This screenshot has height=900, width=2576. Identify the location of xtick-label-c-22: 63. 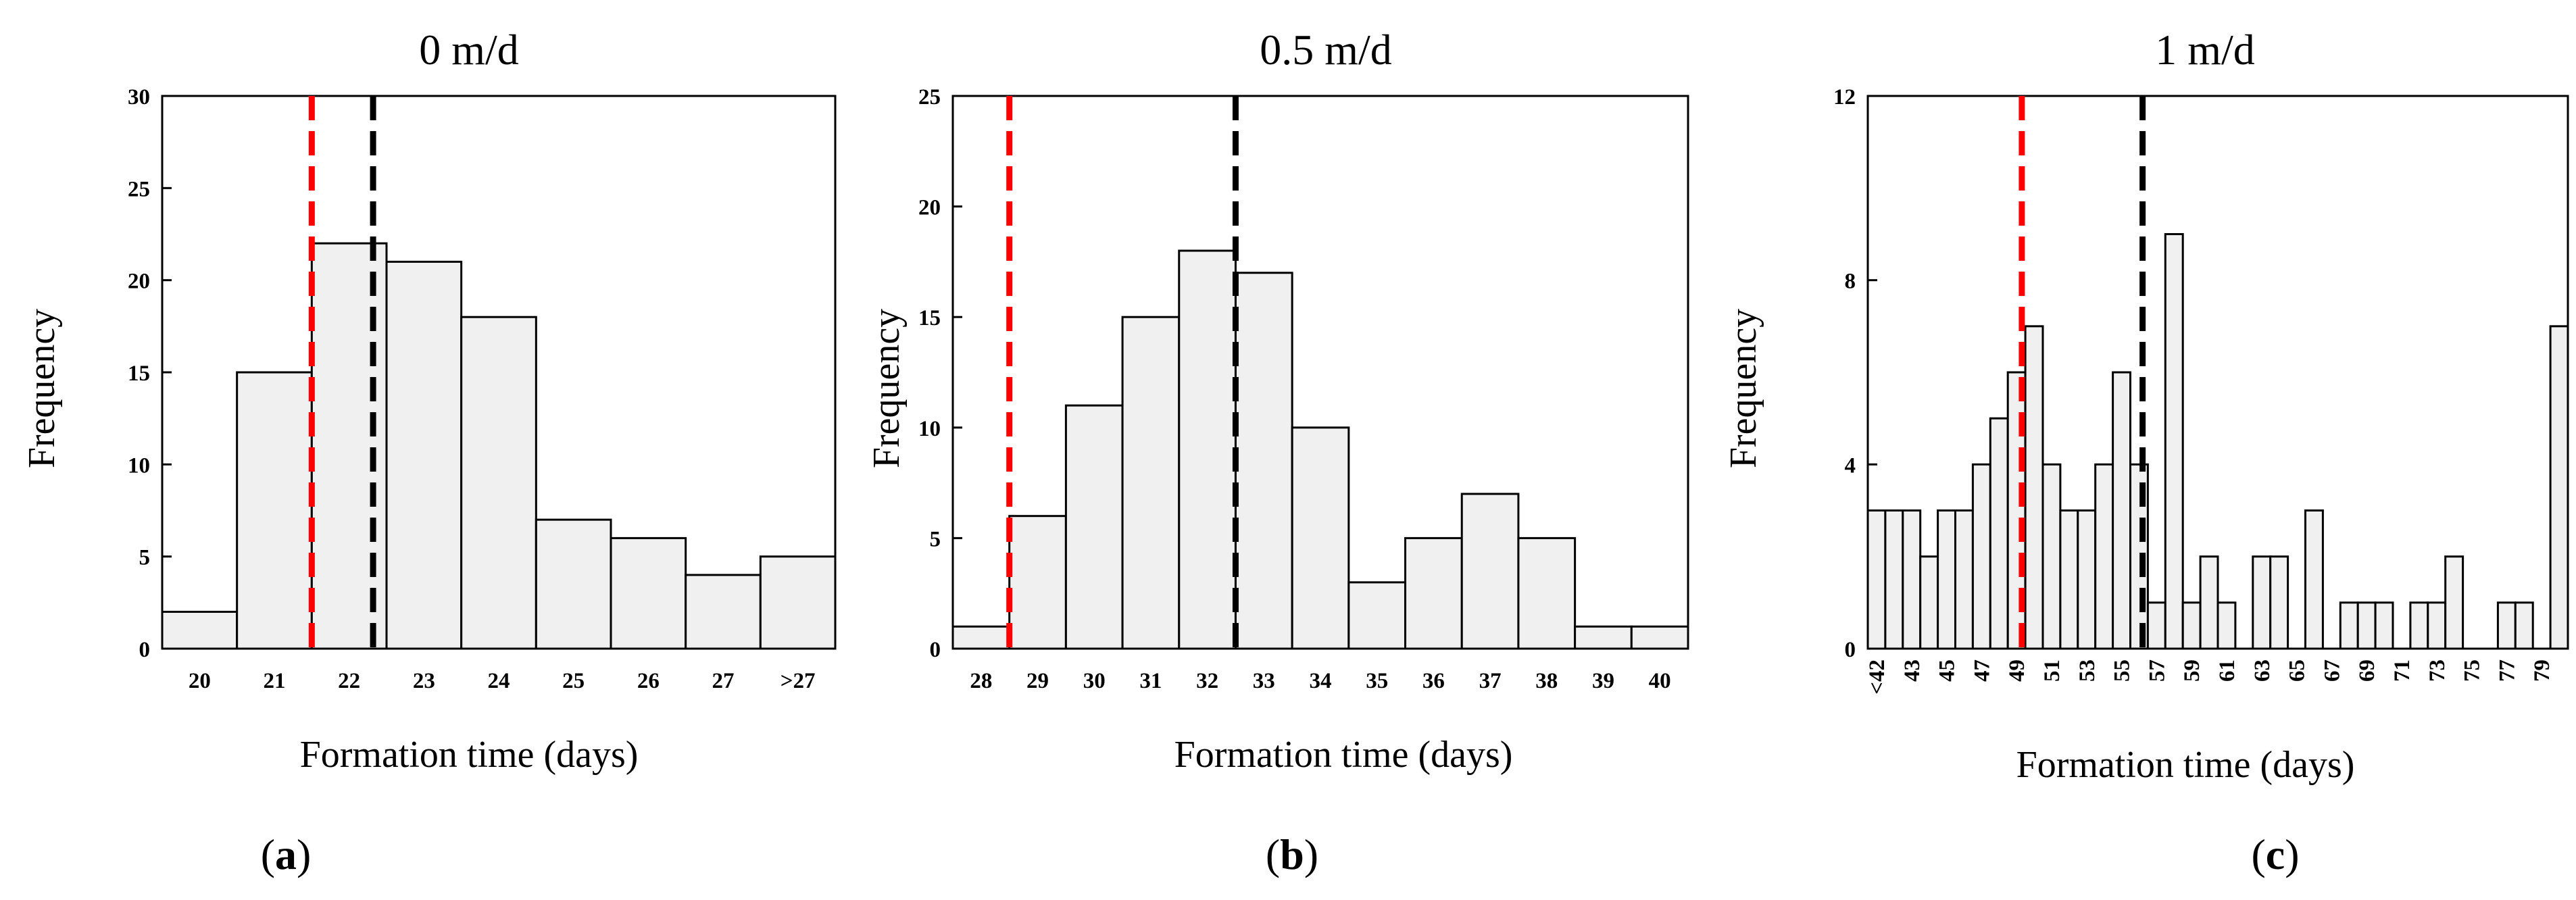
(2263, 670).